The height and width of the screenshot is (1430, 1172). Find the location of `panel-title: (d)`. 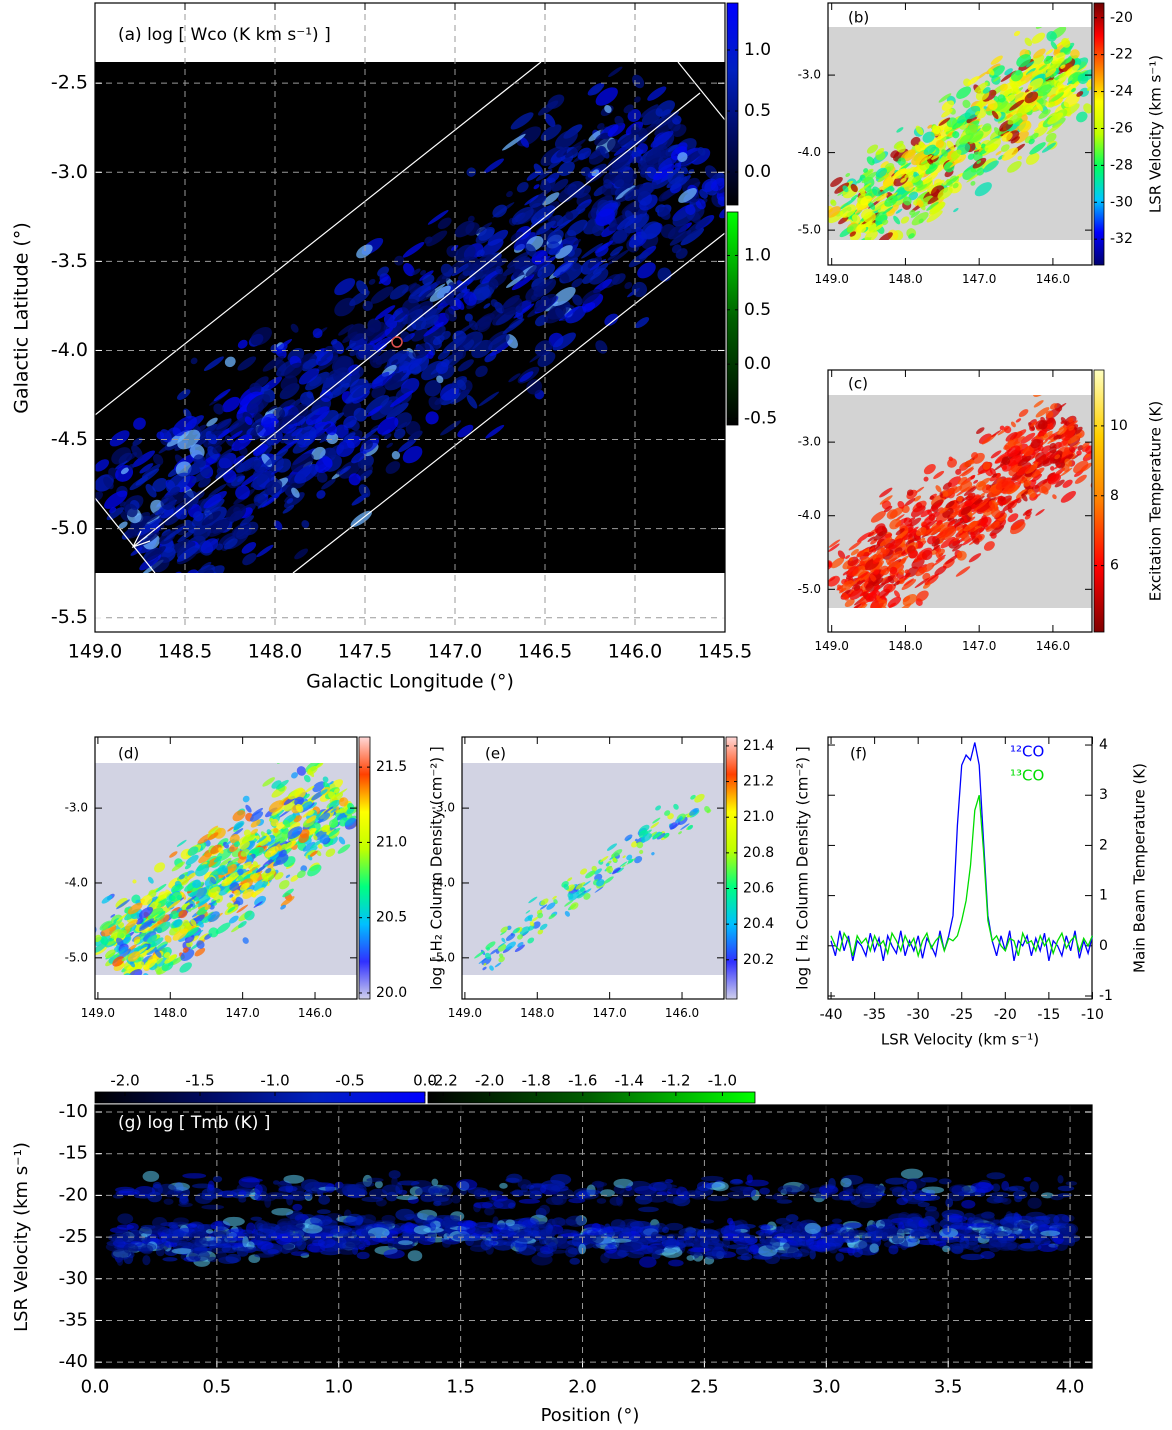

panel-title: (d) is located at coordinates (128, 754).